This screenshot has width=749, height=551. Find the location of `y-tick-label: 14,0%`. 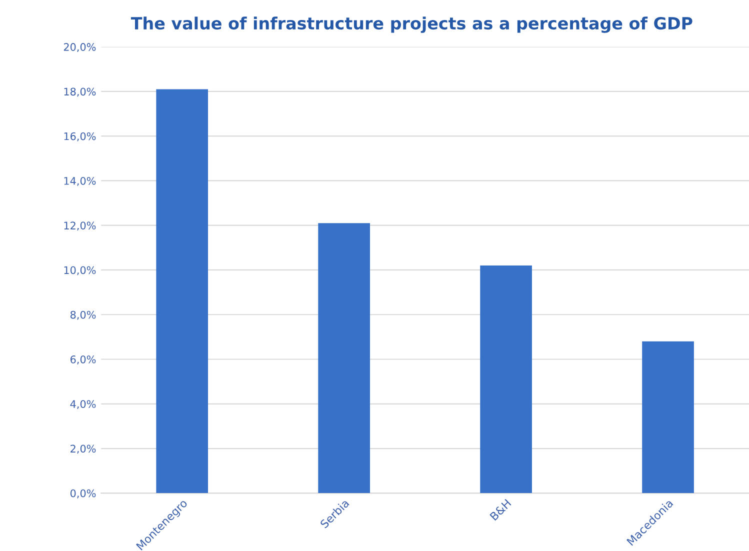

y-tick-label: 14,0% is located at coordinates (80, 181).